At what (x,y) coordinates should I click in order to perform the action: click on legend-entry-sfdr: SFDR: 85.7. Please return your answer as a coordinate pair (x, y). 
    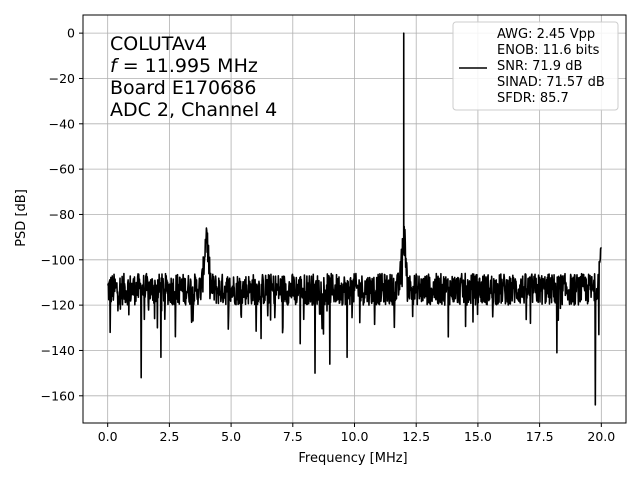
    Looking at the image, I should click on (533, 98).